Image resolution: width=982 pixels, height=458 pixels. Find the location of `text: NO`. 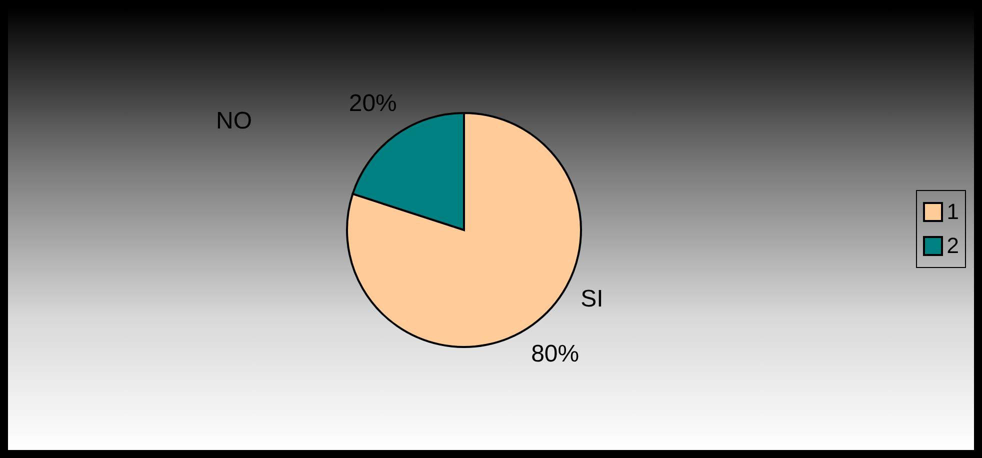

text: NO is located at coordinates (234, 120).